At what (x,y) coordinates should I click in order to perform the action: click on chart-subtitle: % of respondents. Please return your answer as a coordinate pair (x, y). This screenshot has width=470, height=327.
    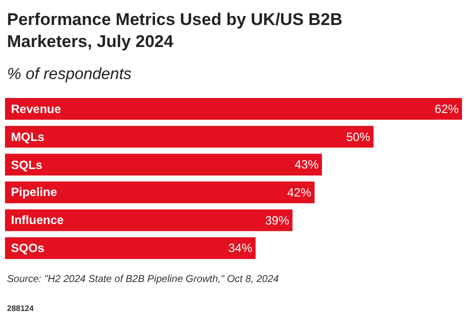
    Looking at the image, I should click on (69, 74).